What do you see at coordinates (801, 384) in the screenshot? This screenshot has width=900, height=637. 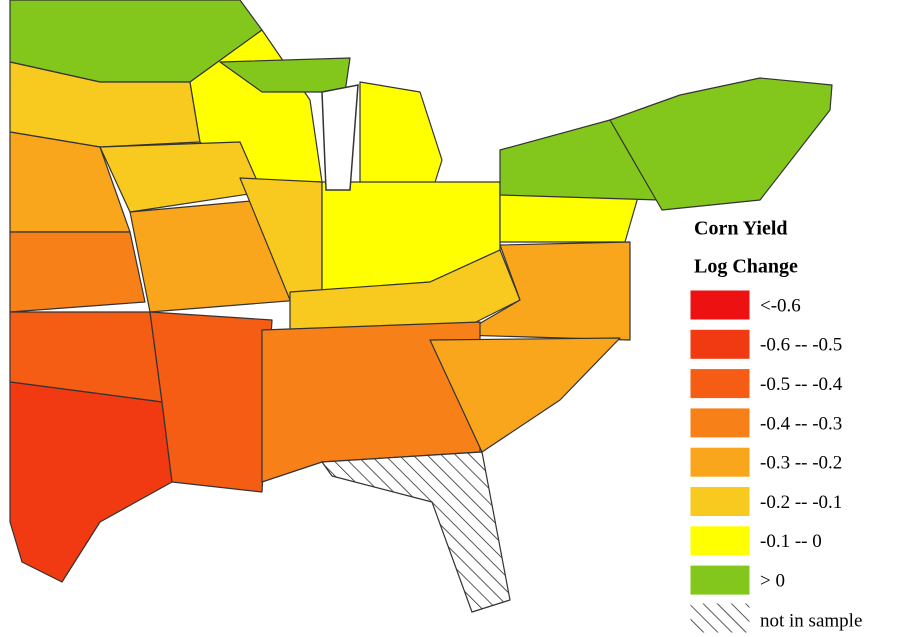 I see `legend-label: -0.5 -- -0.4` at bounding box center [801, 384].